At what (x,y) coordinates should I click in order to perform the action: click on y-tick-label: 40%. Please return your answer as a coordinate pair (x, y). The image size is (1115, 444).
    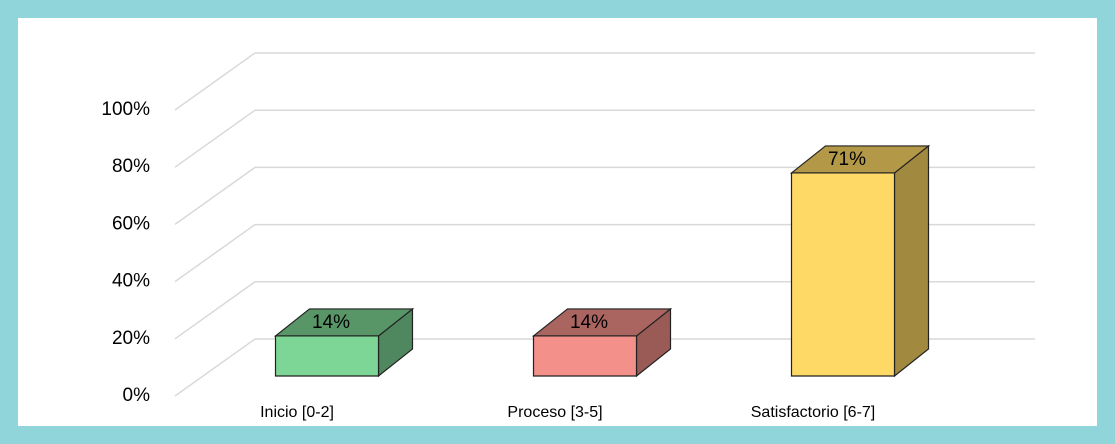
    Looking at the image, I should click on (131, 281).